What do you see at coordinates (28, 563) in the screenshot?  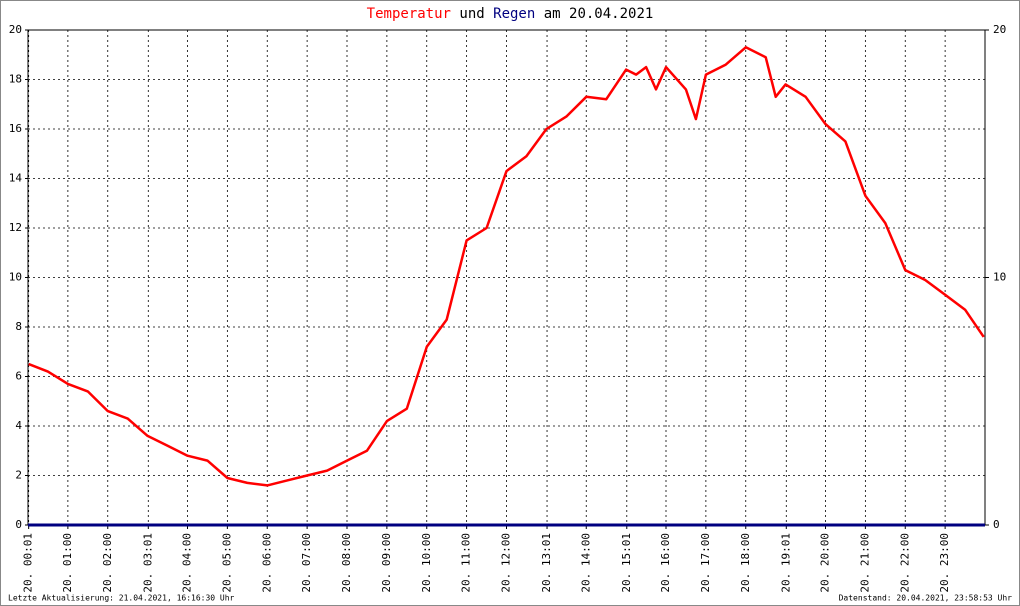 I see `x-tick-label: 20. 00:01` at bounding box center [28, 563].